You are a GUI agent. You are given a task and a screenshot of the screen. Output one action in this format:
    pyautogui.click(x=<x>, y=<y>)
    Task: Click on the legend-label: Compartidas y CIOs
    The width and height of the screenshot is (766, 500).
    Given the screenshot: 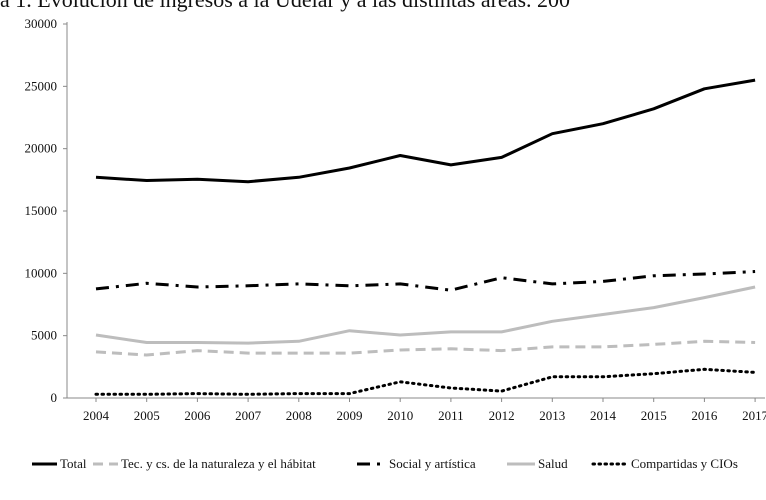 What is the action you would take?
    pyautogui.click(x=684, y=463)
    